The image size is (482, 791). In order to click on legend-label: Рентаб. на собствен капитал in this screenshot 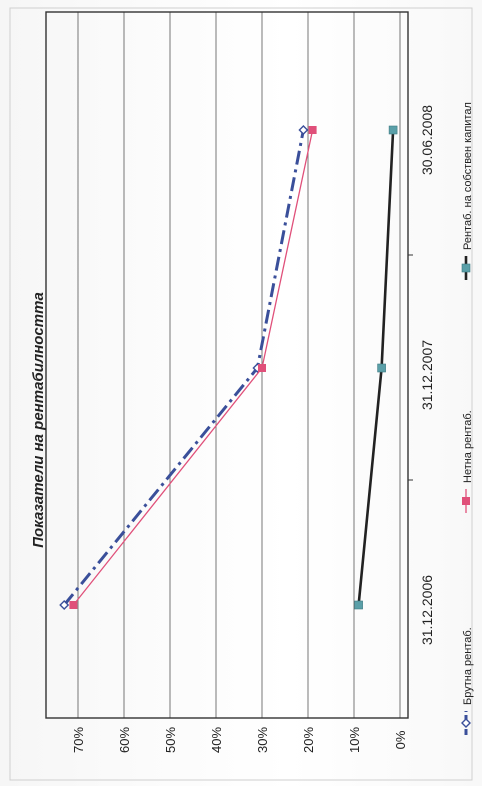, I will do `click(468, 176)`.